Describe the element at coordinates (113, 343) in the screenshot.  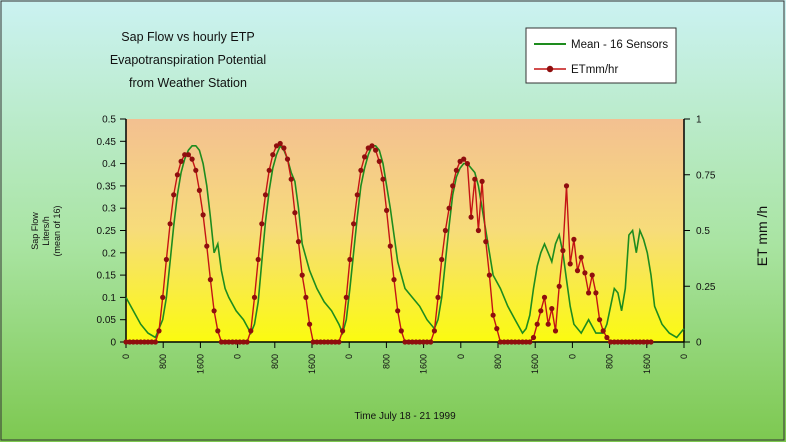
I see `left-tick-label: 0` at that location.